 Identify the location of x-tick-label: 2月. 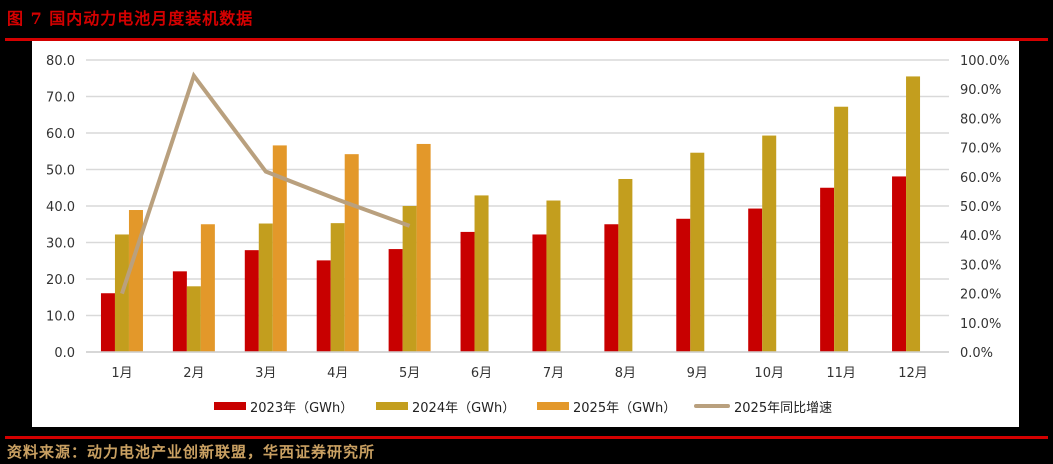
(193, 373).